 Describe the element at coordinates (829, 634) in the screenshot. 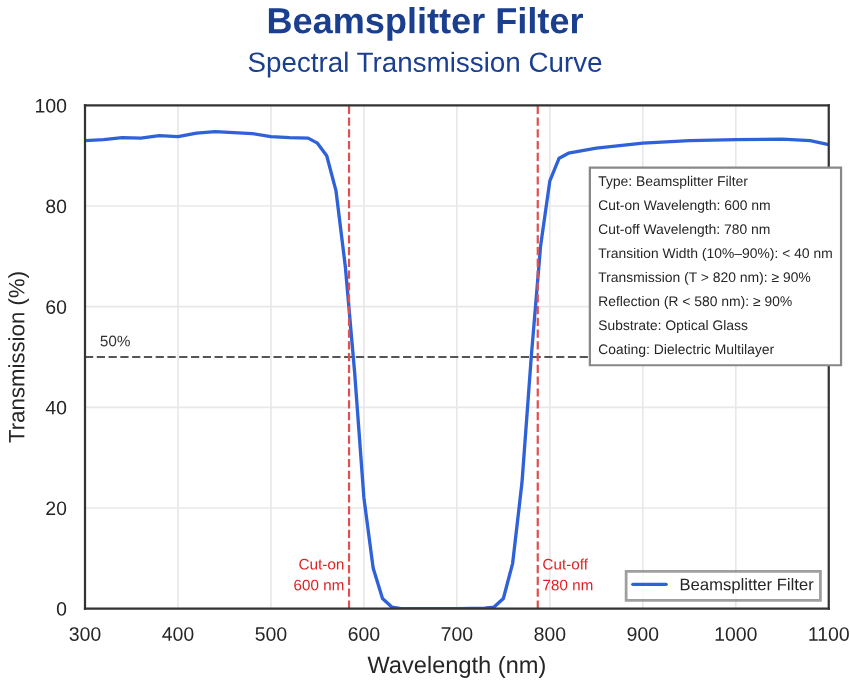

I see `x-tick-label: 1100` at that location.